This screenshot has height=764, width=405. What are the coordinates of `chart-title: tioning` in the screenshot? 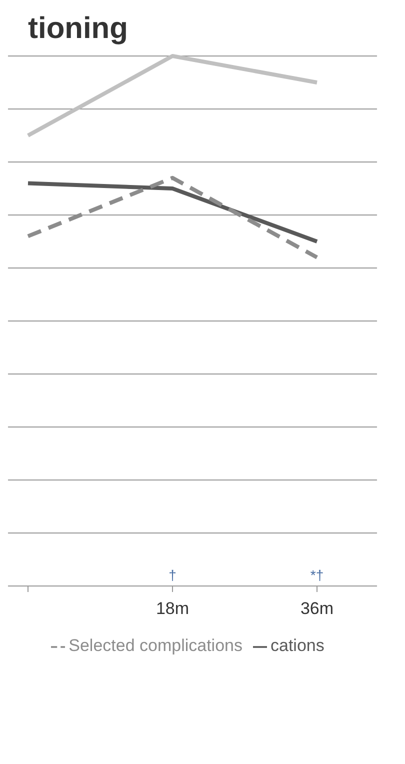 It's located at (78, 28).